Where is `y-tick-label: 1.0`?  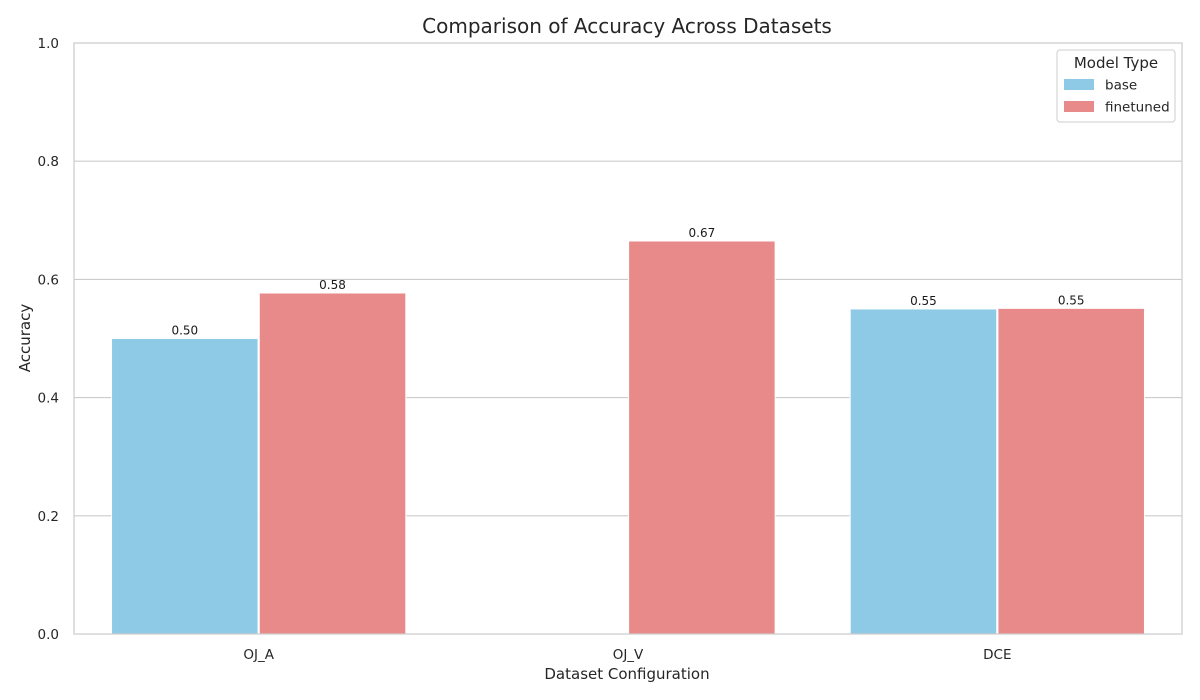 y-tick-label: 1.0 is located at coordinates (48, 44).